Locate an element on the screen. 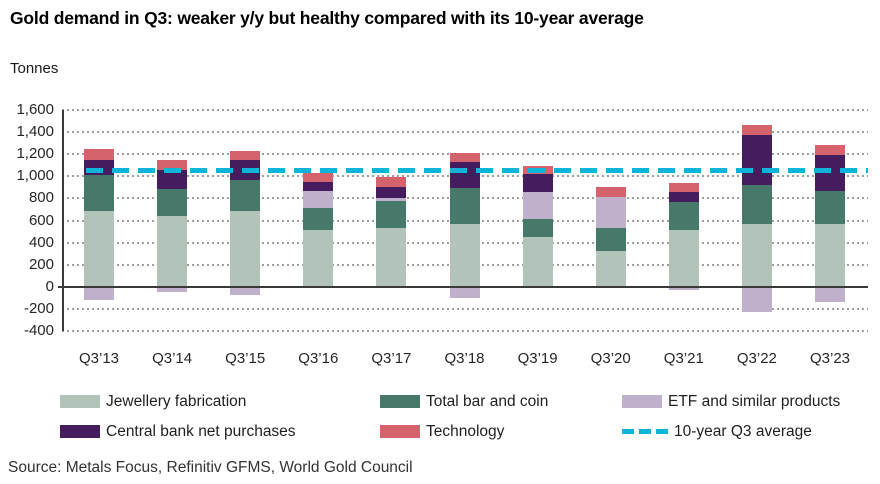  legend-item-central-bank: Central bank net purchases is located at coordinates (220, 431).